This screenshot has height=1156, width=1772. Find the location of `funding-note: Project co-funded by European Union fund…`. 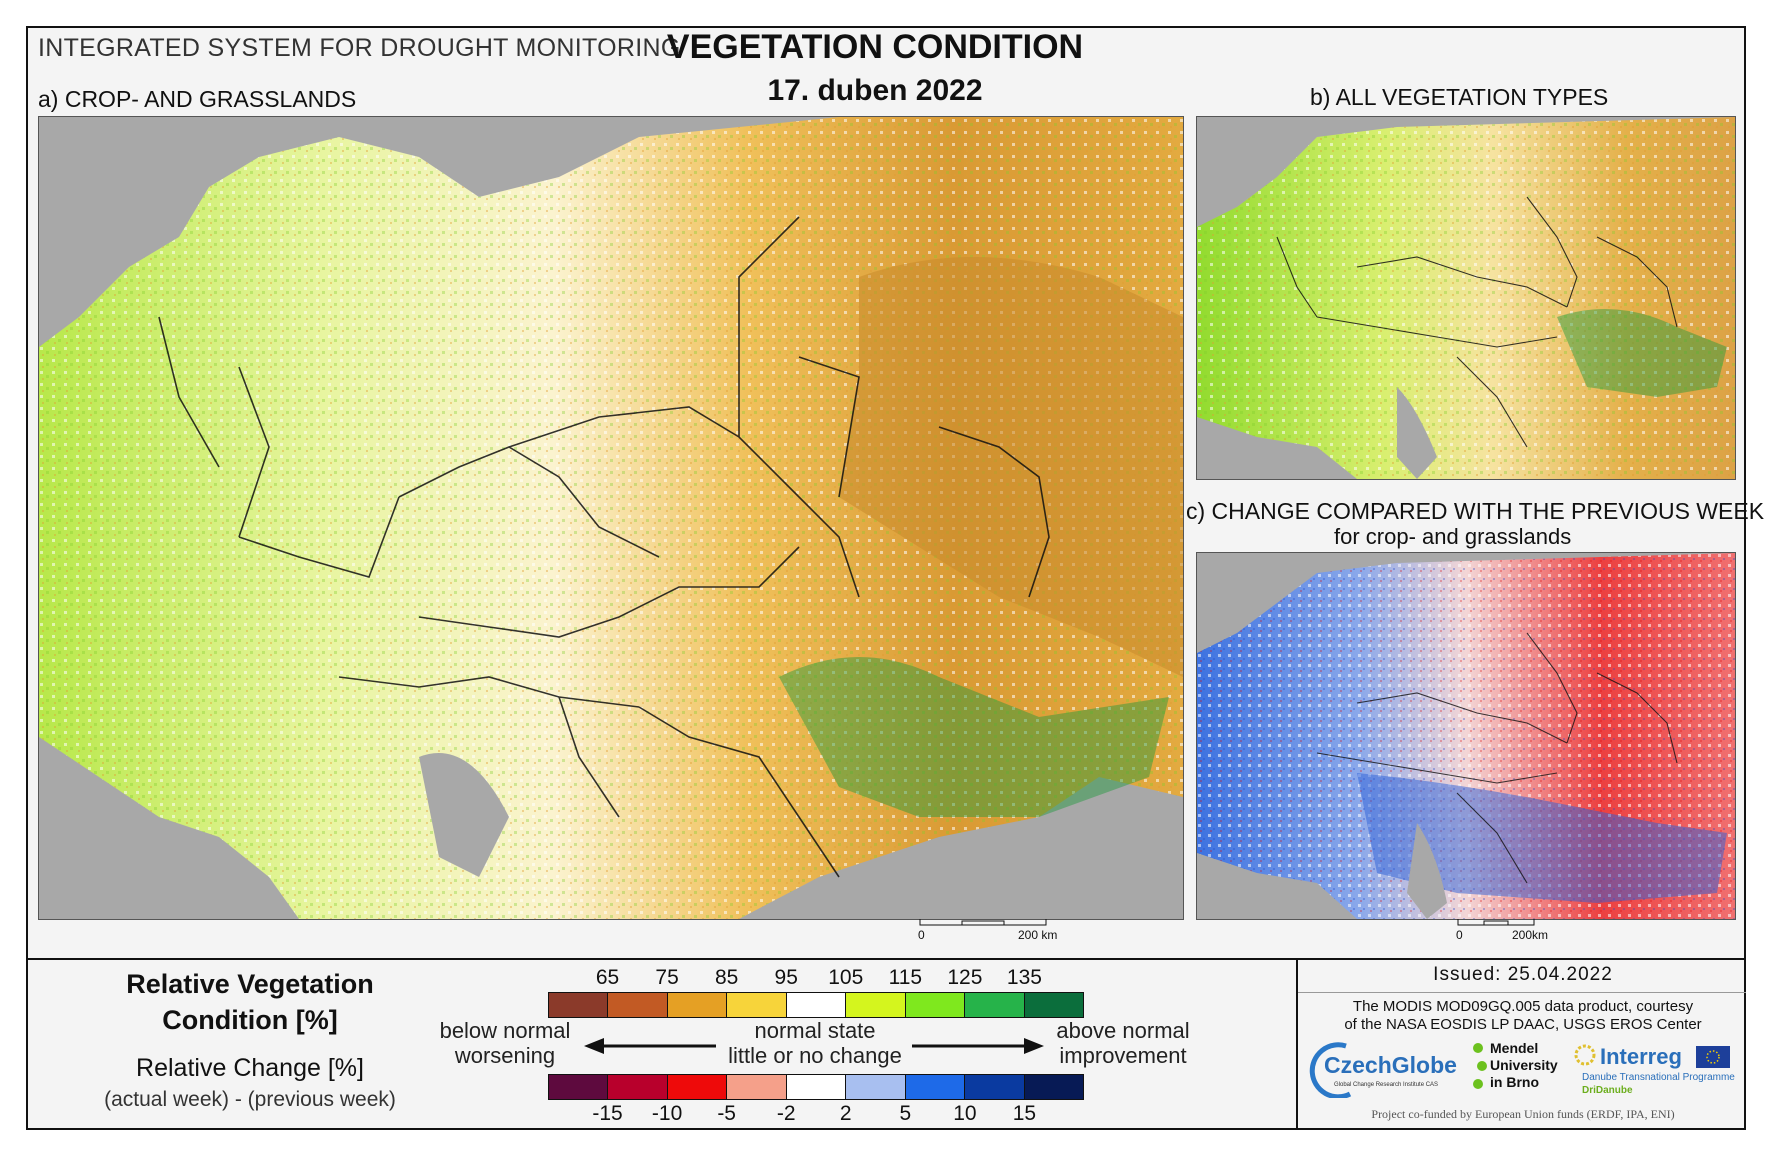

funding-note: Project co-funded by European Union fund… is located at coordinates (1523, 1114).